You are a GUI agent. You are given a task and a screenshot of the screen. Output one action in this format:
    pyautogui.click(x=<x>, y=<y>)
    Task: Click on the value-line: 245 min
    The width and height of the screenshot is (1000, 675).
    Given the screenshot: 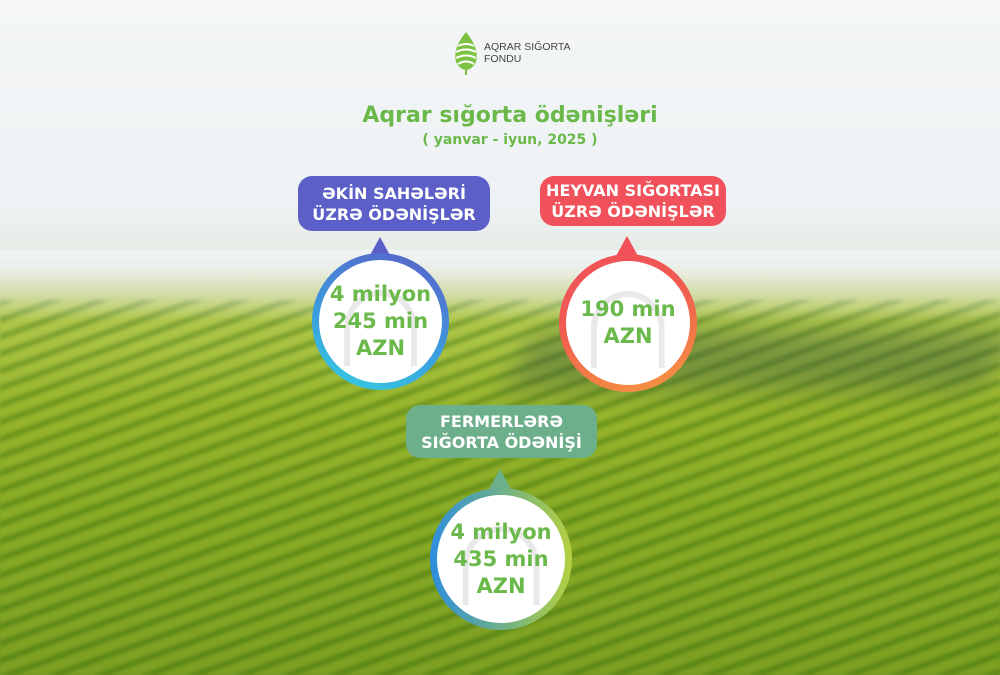 What is the action you would take?
    pyautogui.click(x=380, y=321)
    